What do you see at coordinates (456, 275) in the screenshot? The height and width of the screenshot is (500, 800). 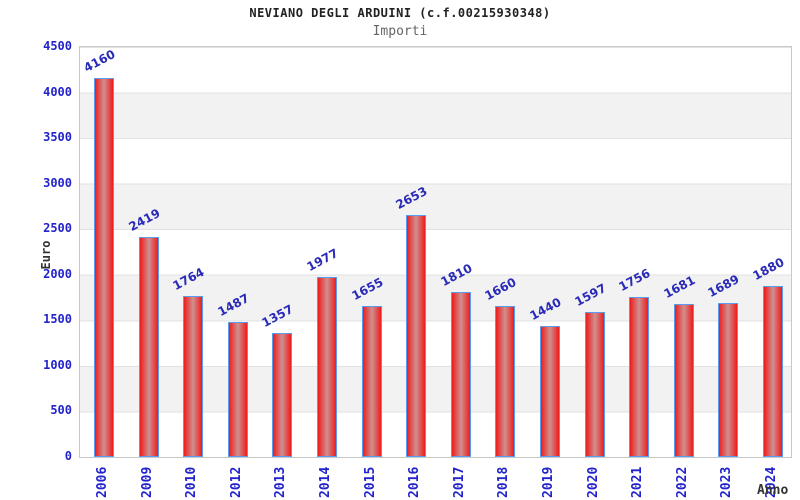 I see `bar-value-label: 1810` at bounding box center [456, 275].